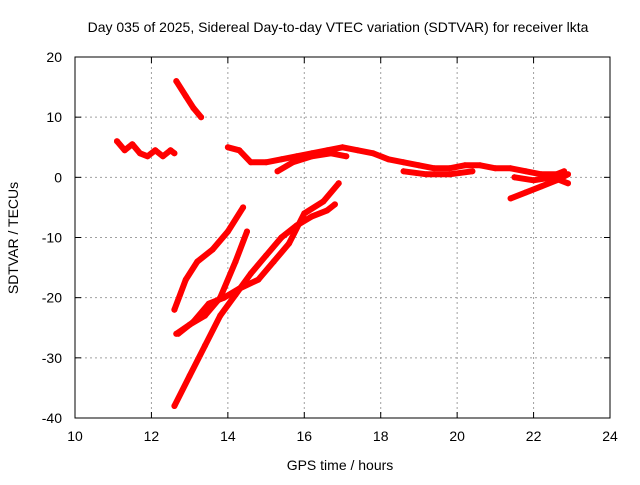 Image resolution: width=640 pixels, height=485 pixels. What do you see at coordinates (610, 436) in the screenshot?
I see `x-tick-label: 24` at bounding box center [610, 436].